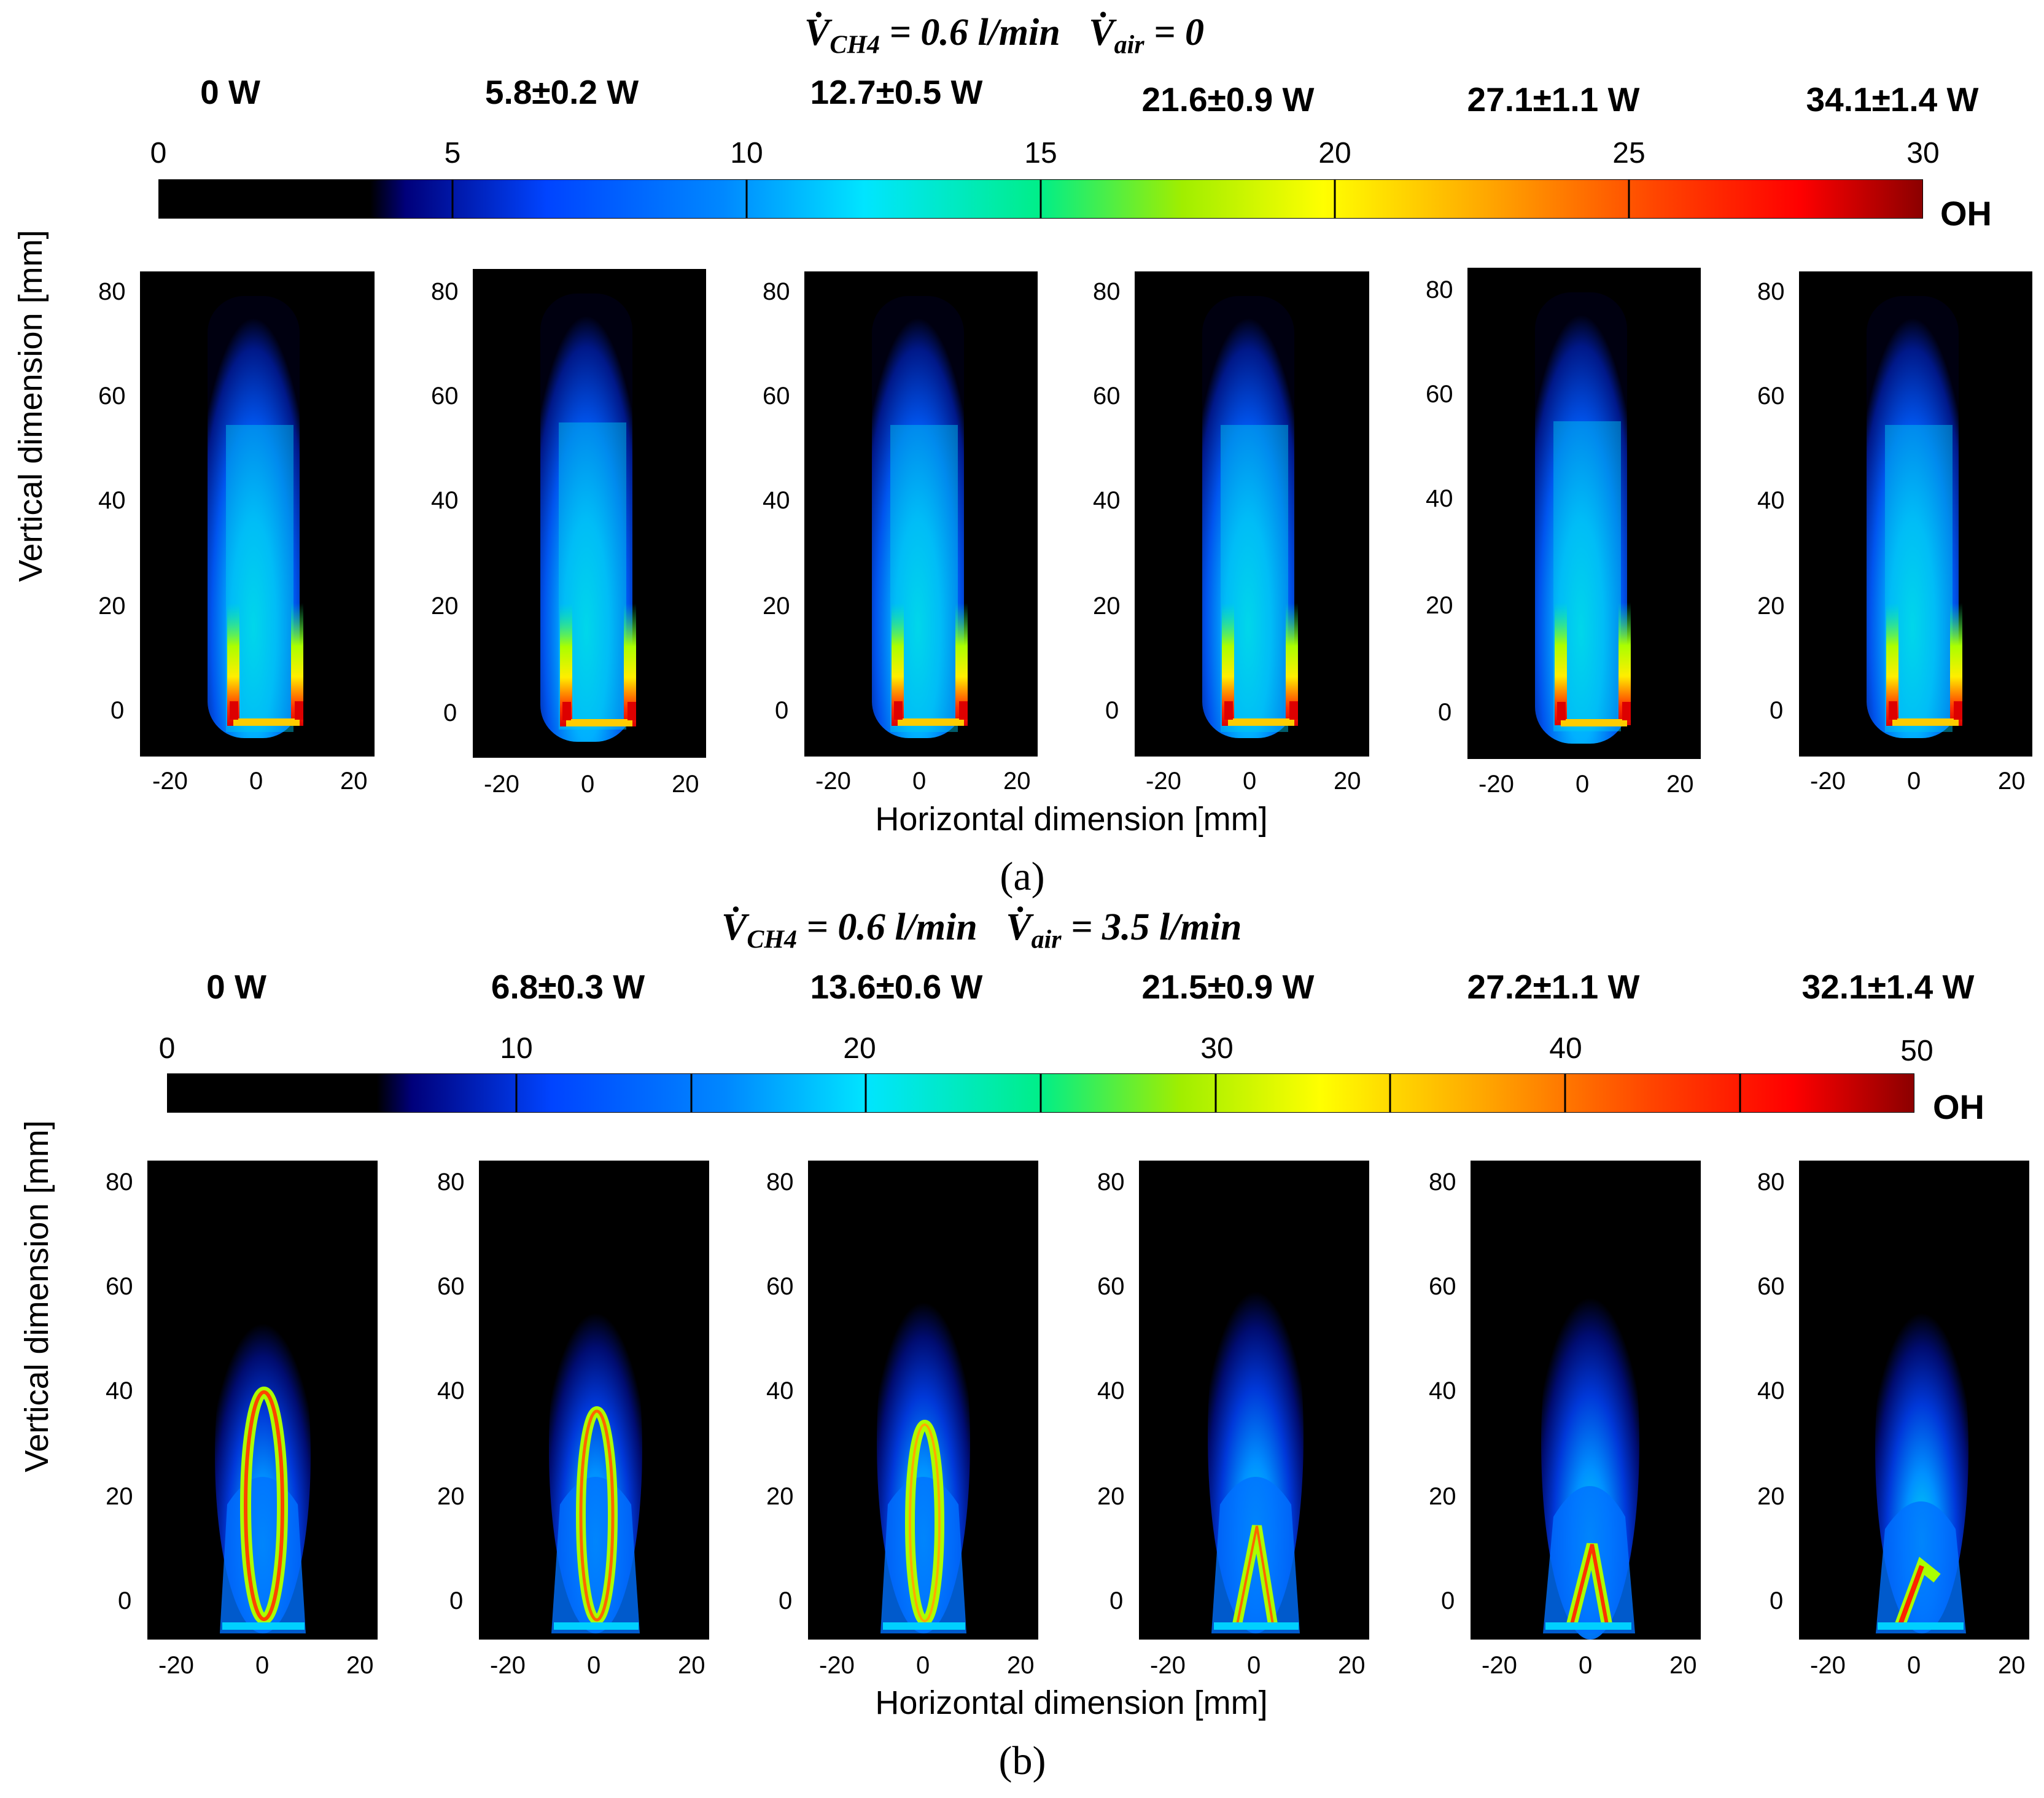 The width and height of the screenshot is (2044, 1798). Describe the element at coordinates (896, 92) in the screenshot. I see `power-label: 12.7±0.5 W` at that location.